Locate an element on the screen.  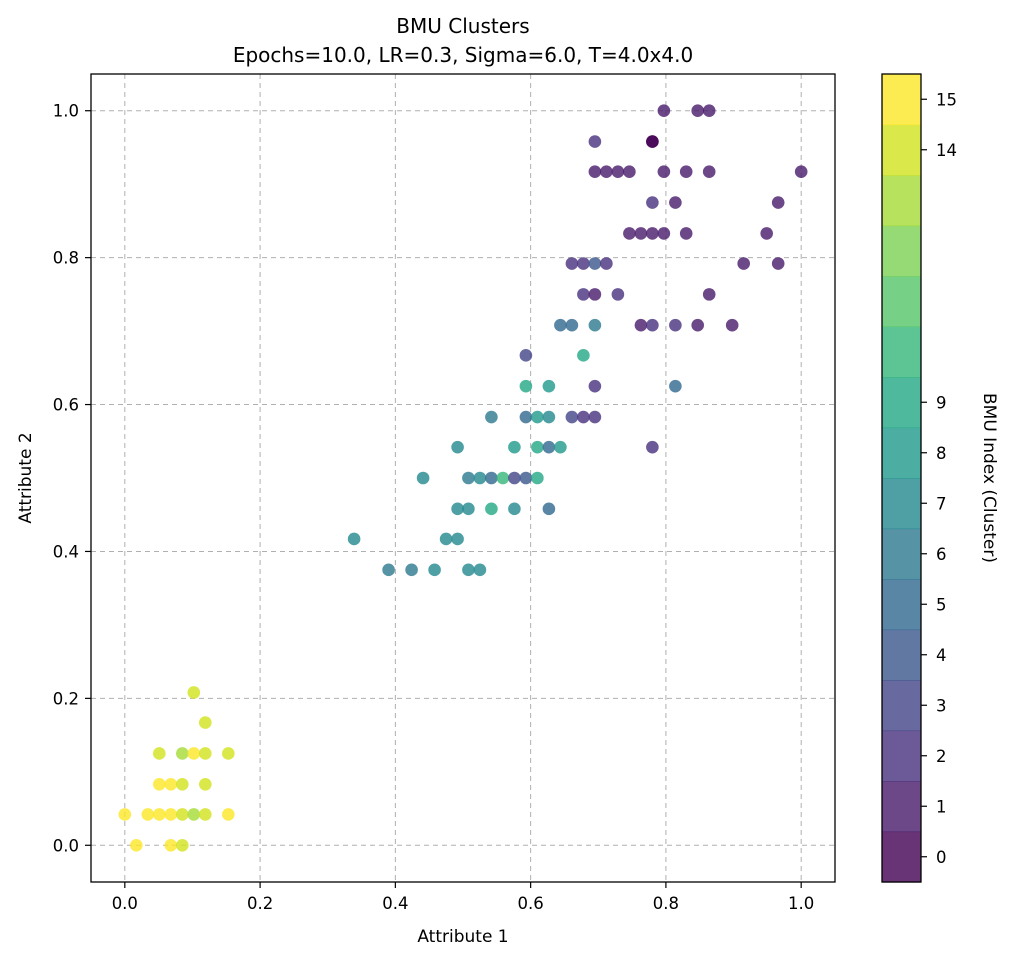
colorbar-tick-label: 5 is located at coordinates (941, 604).